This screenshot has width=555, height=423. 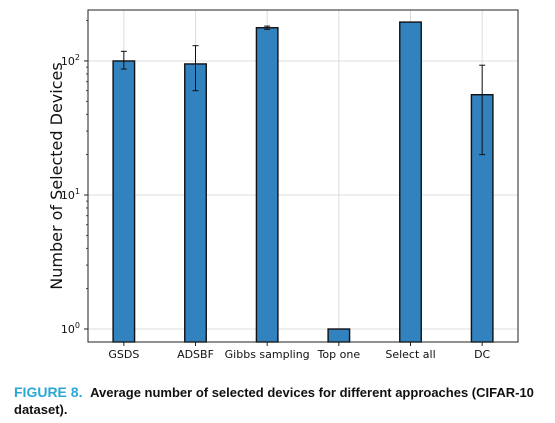 I want to click on x-tick-label: Top one, so click(x=339, y=354).